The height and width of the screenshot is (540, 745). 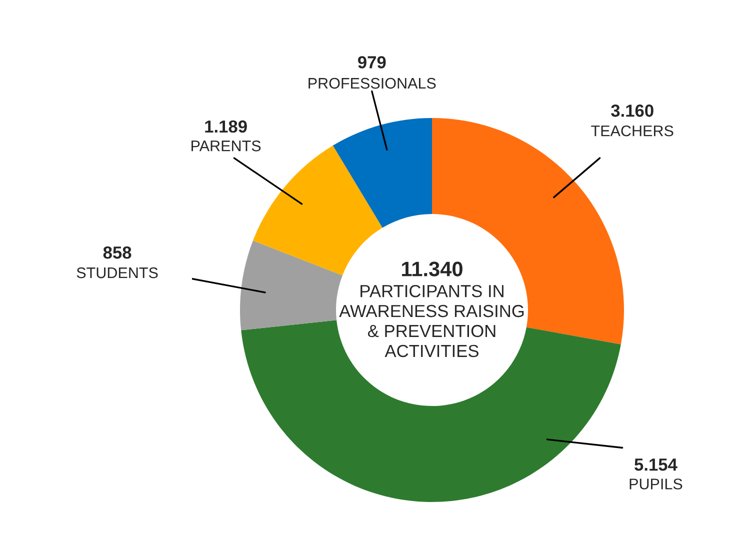 I want to click on data-label: 3.160, so click(x=632, y=110).